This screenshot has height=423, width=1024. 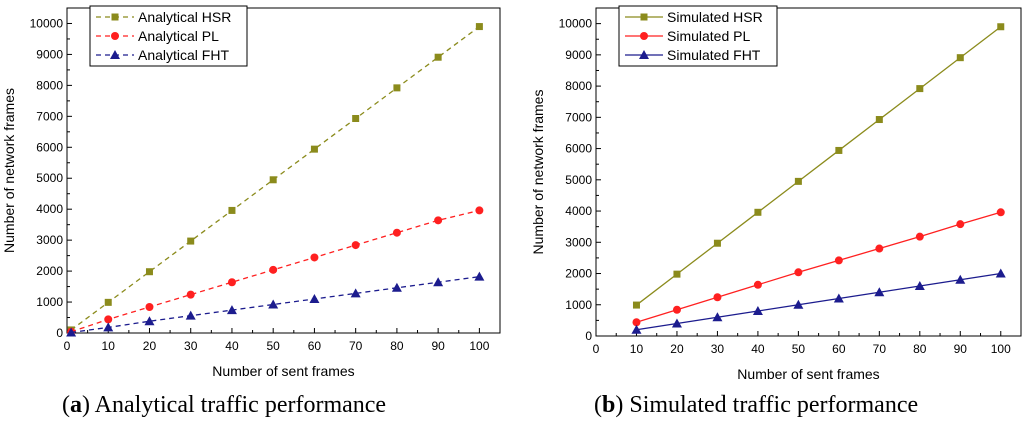 I want to click on legend-label: Simulated PL, so click(x=708, y=36).